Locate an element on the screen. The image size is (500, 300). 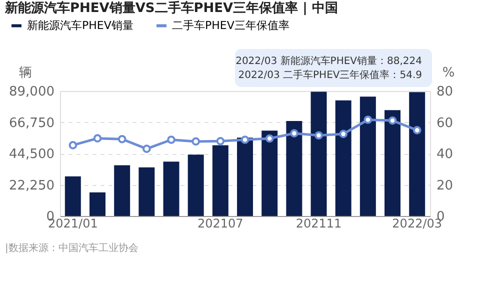
y2-tick-label: 20 is located at coordinates (445, 186).